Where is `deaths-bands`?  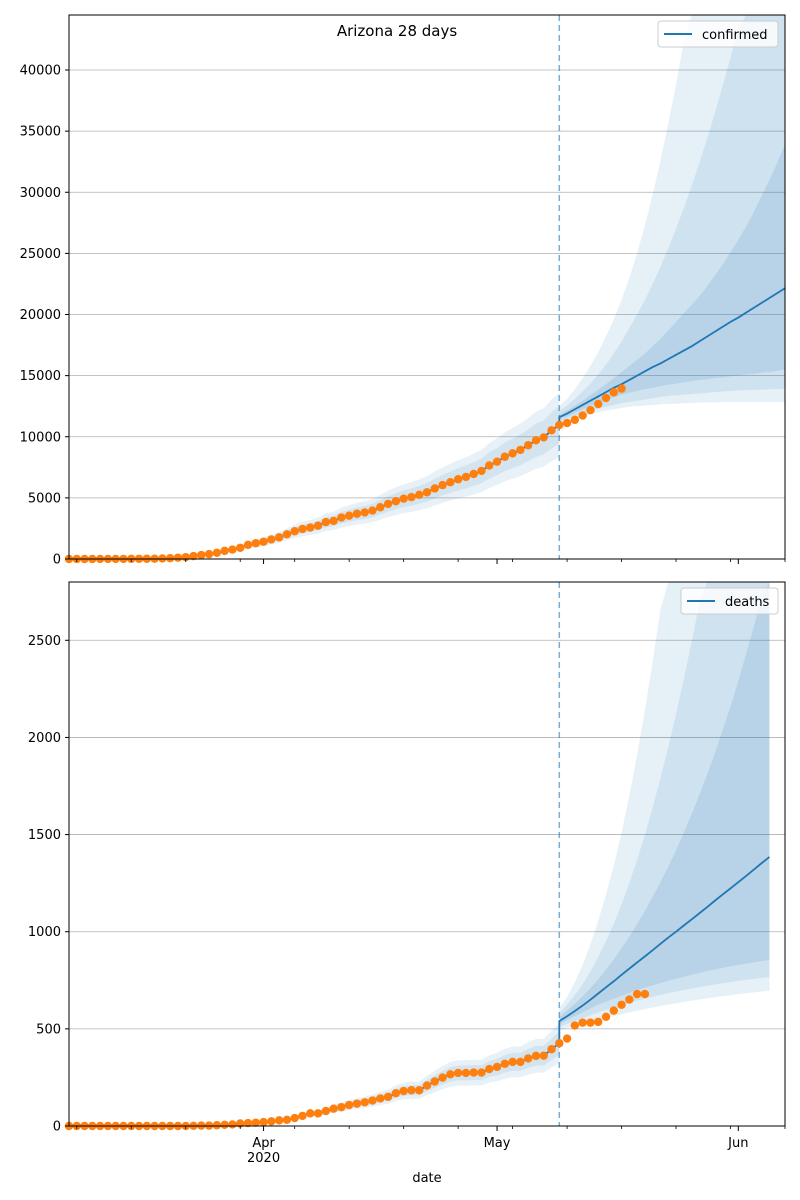 deaths-bands is located at coordinates (664, 806).